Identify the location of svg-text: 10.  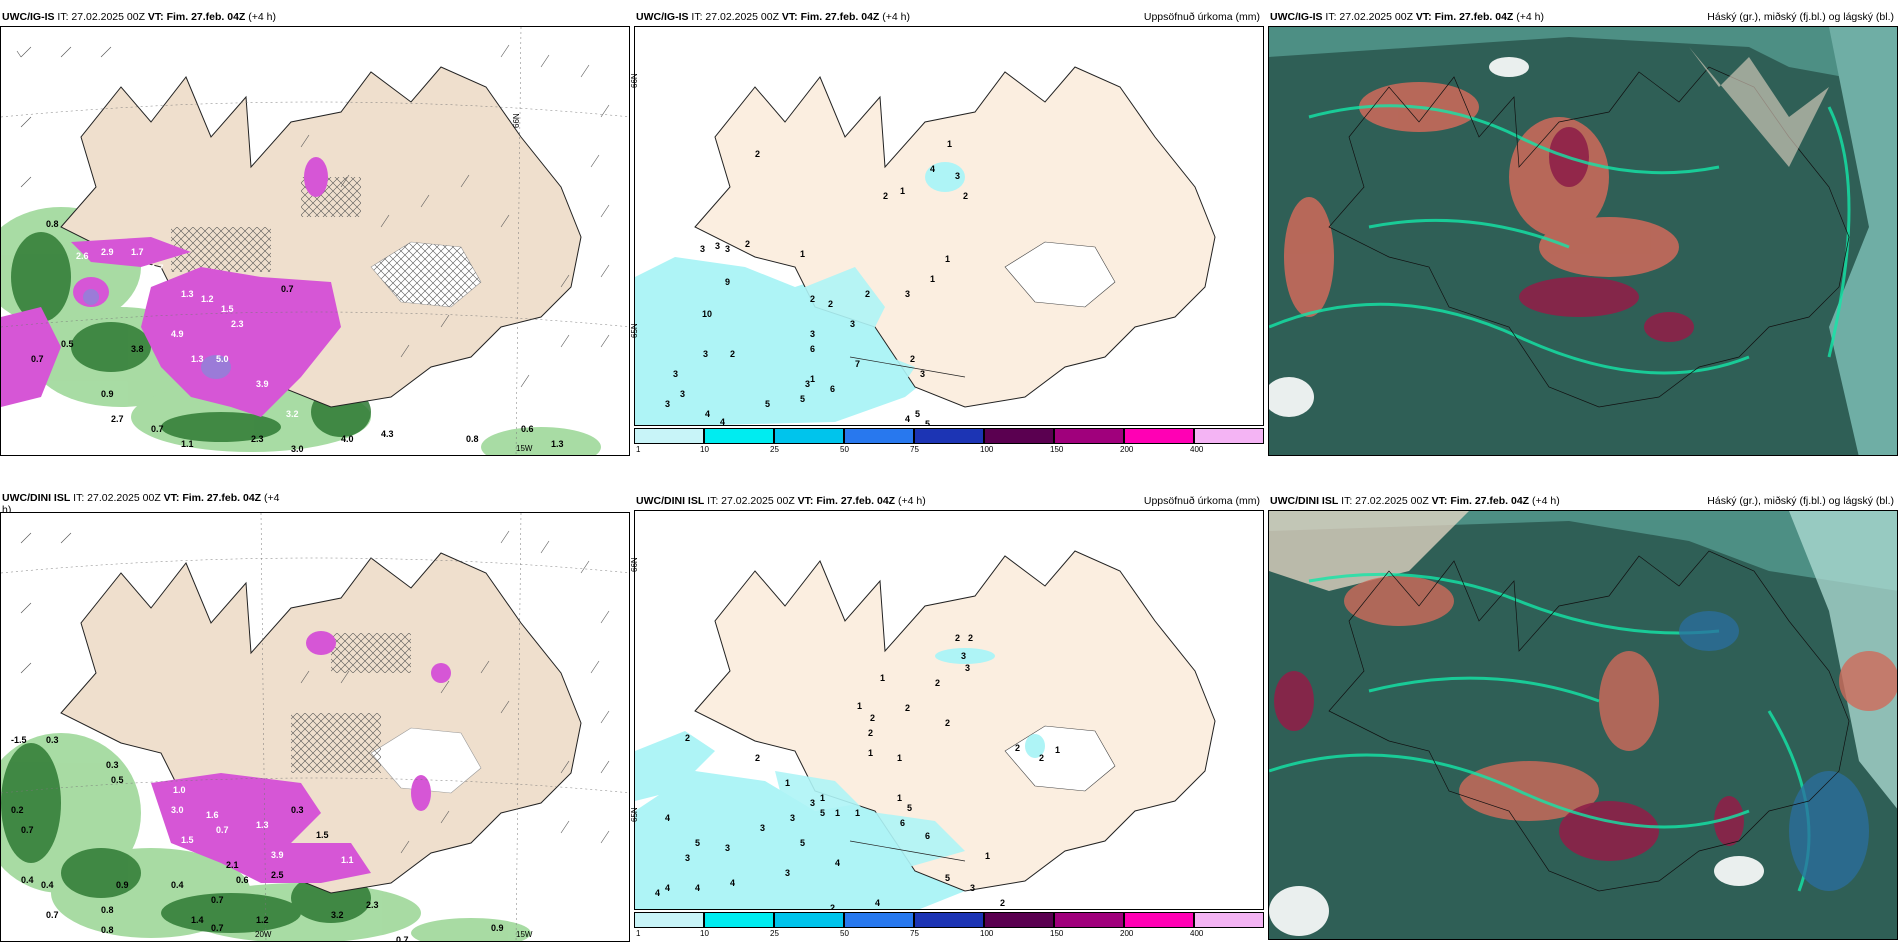
(707, 314).